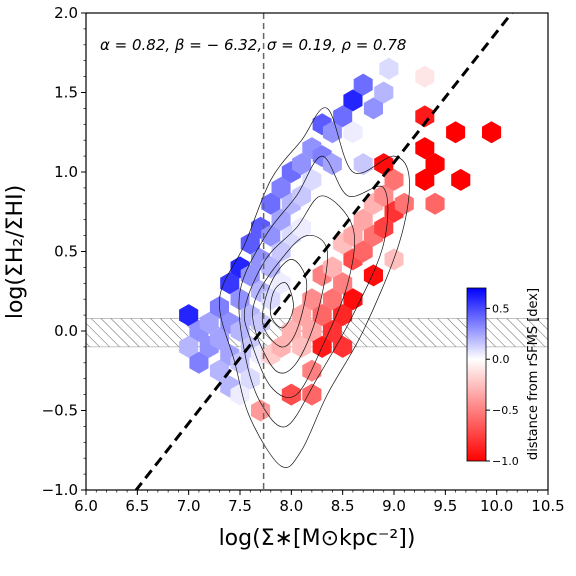 The image size is (576, 576). What do you see at coordinates (547, 506) in the screenshot?
I see `x-tick-label: 10.5` at bounding box center [547, 506].